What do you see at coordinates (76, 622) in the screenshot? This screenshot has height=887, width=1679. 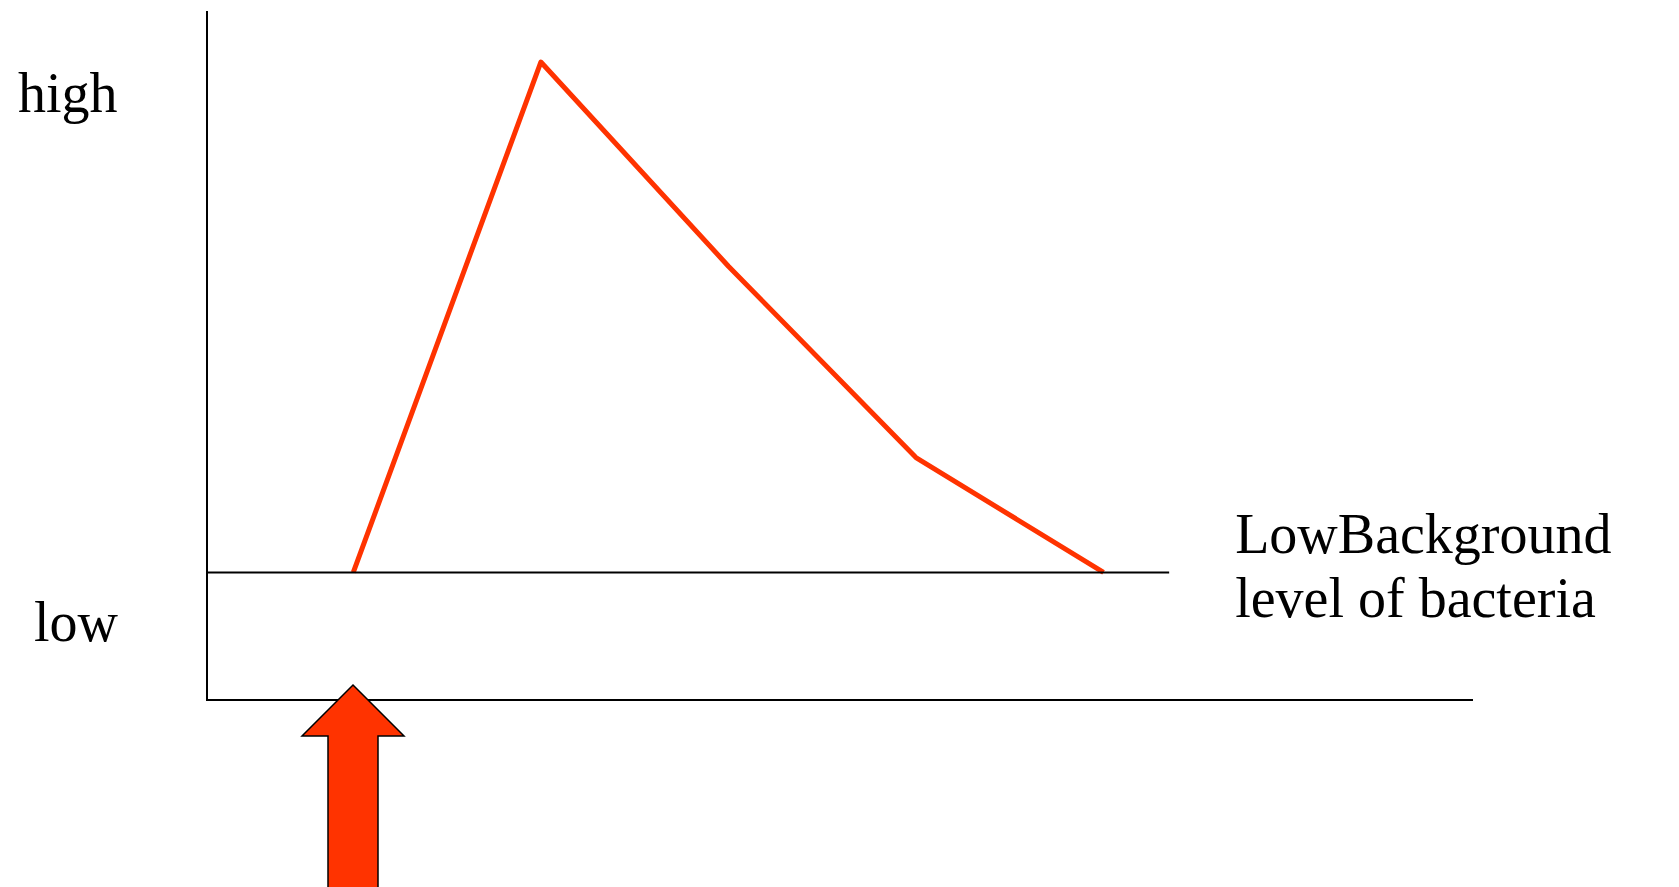 I see `text: low` at bounding box center [76, 622].